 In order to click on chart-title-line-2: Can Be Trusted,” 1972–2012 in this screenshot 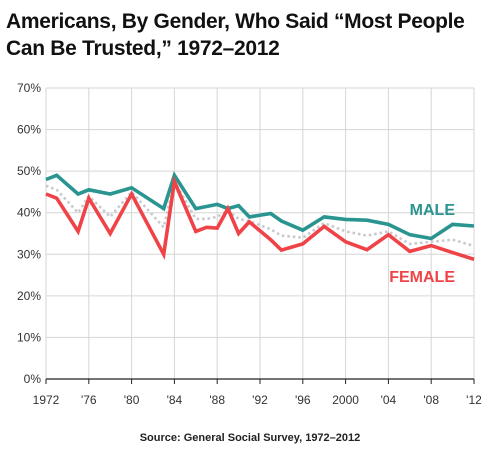, I will do `click(143, 48)`.